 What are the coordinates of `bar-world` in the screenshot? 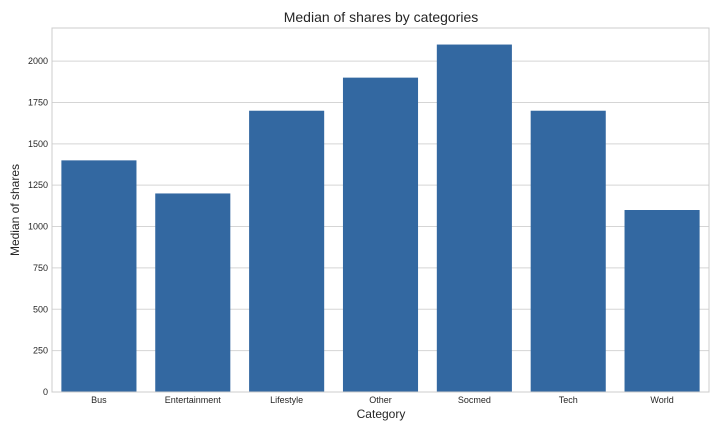 It's located at (662, 301).